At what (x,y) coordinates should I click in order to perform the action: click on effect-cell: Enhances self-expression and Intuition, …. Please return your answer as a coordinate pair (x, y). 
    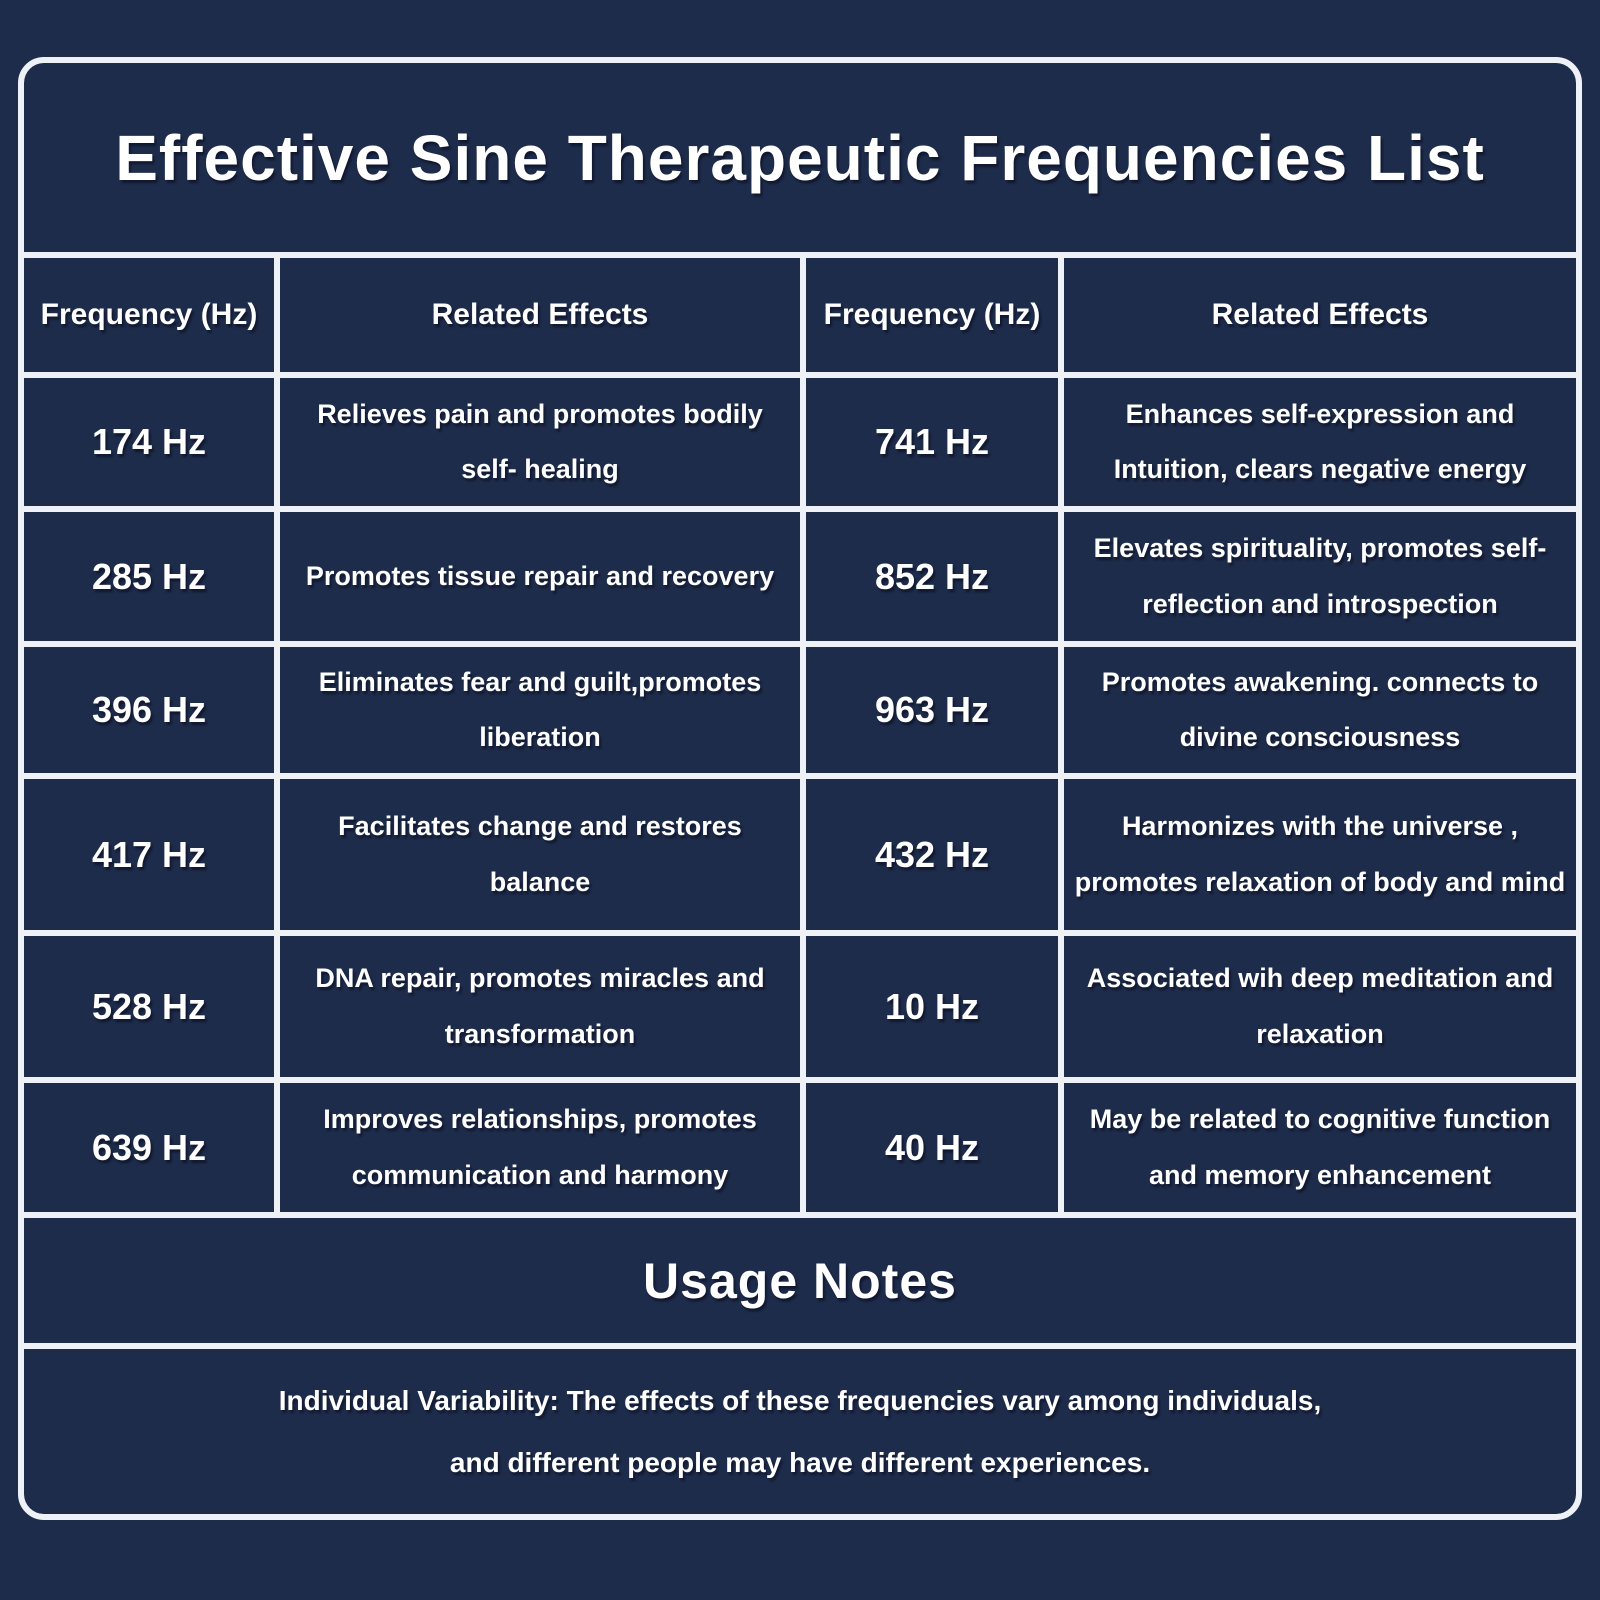
    Looking at the image, I should click on (1320, 442).